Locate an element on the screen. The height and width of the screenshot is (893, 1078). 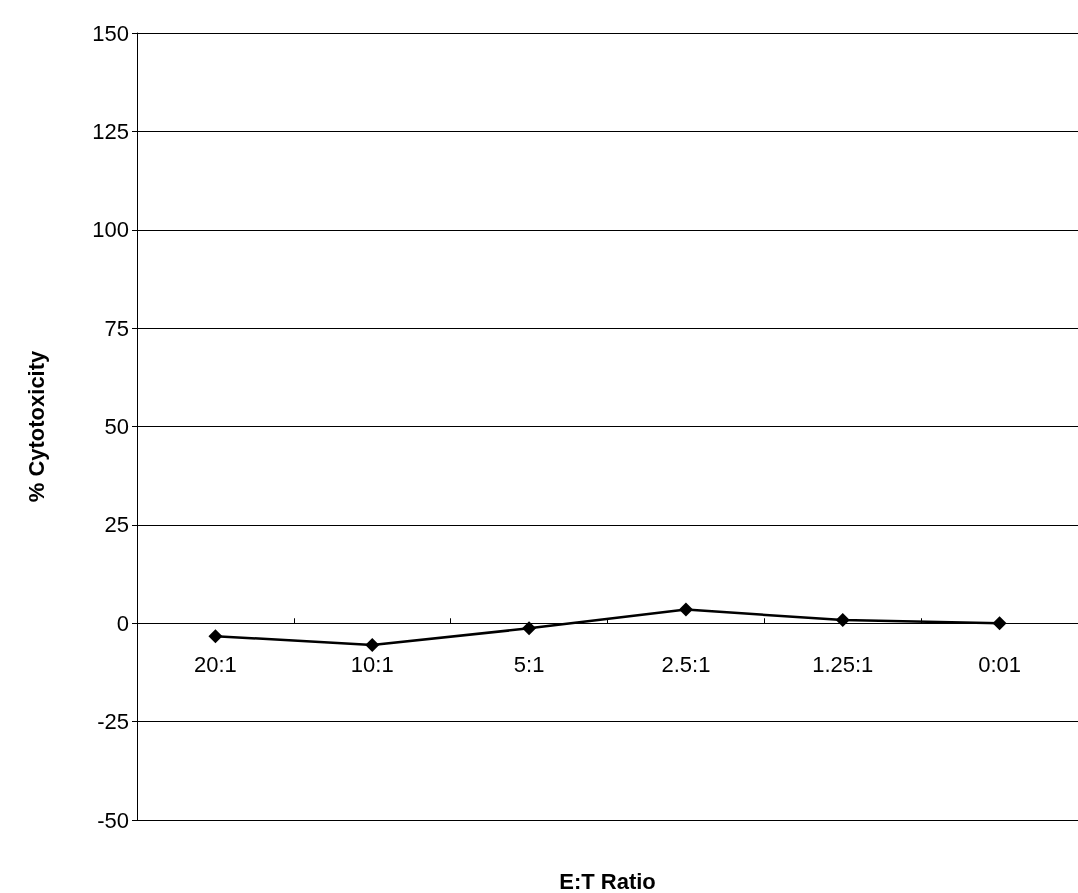
x-tick-label: 0:01 is located at coordinates (999, 664).